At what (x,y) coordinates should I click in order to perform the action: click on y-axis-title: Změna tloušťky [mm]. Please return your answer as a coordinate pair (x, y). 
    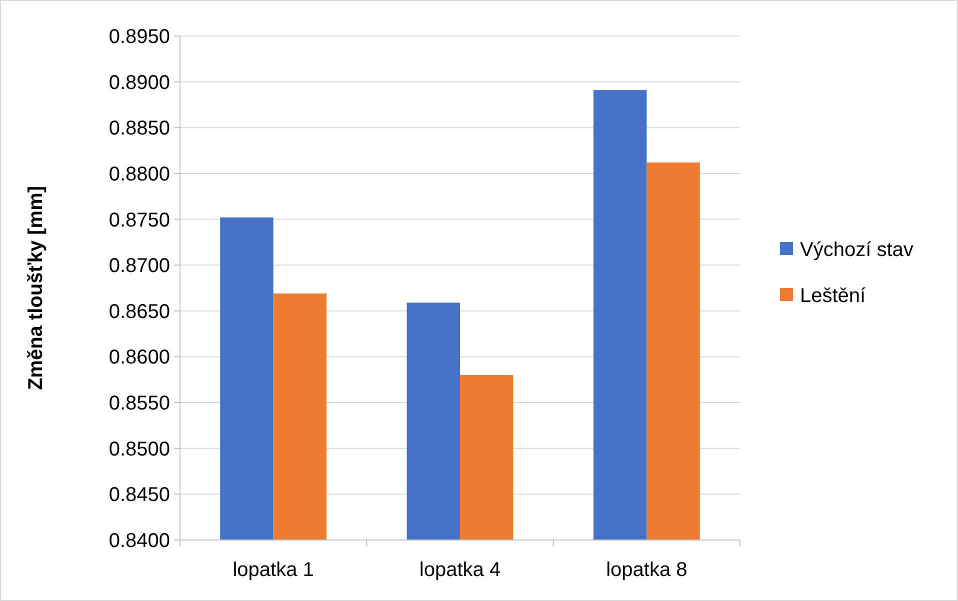
    Looking at the image, I should click on (36, 288).